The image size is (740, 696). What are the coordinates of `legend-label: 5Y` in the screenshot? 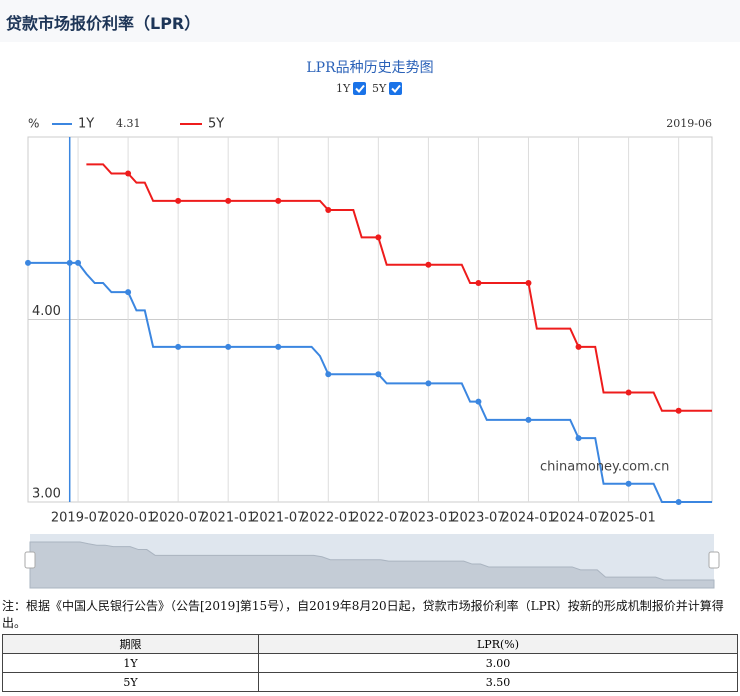 It's located at (216, 124).